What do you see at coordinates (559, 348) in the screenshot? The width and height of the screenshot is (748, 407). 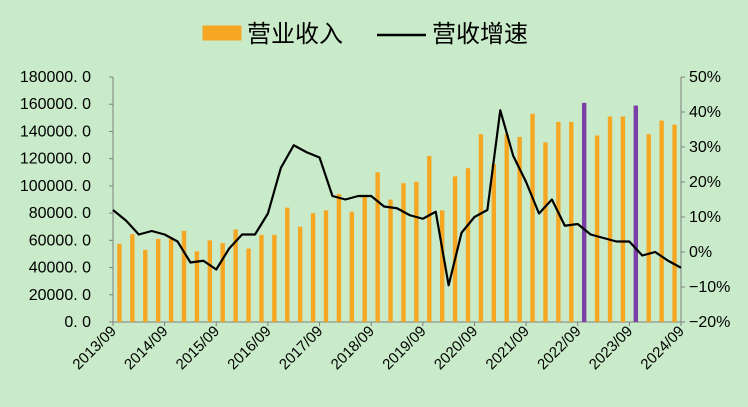 I see `x-tick-label: 2022/09` at bounding box center [559, 348].